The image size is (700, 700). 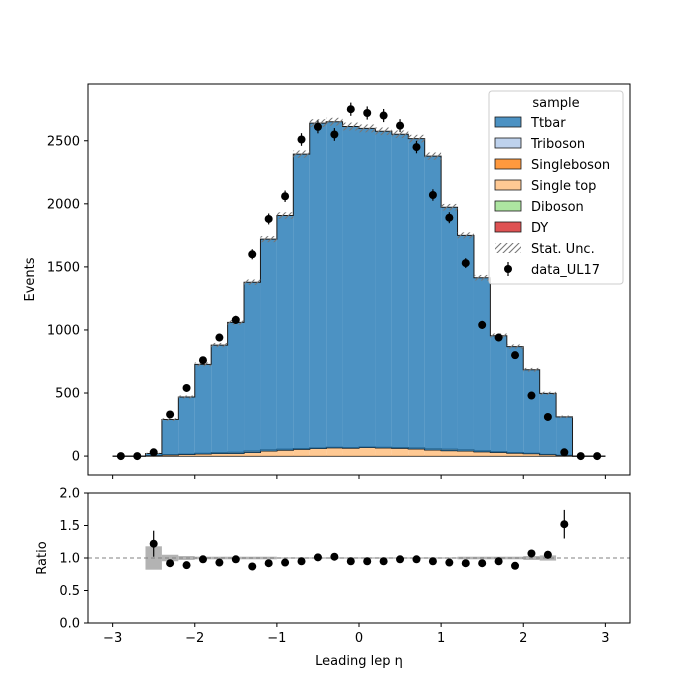 I want to click on legend-label: Stat. Unc., so click(x=563, y=249).